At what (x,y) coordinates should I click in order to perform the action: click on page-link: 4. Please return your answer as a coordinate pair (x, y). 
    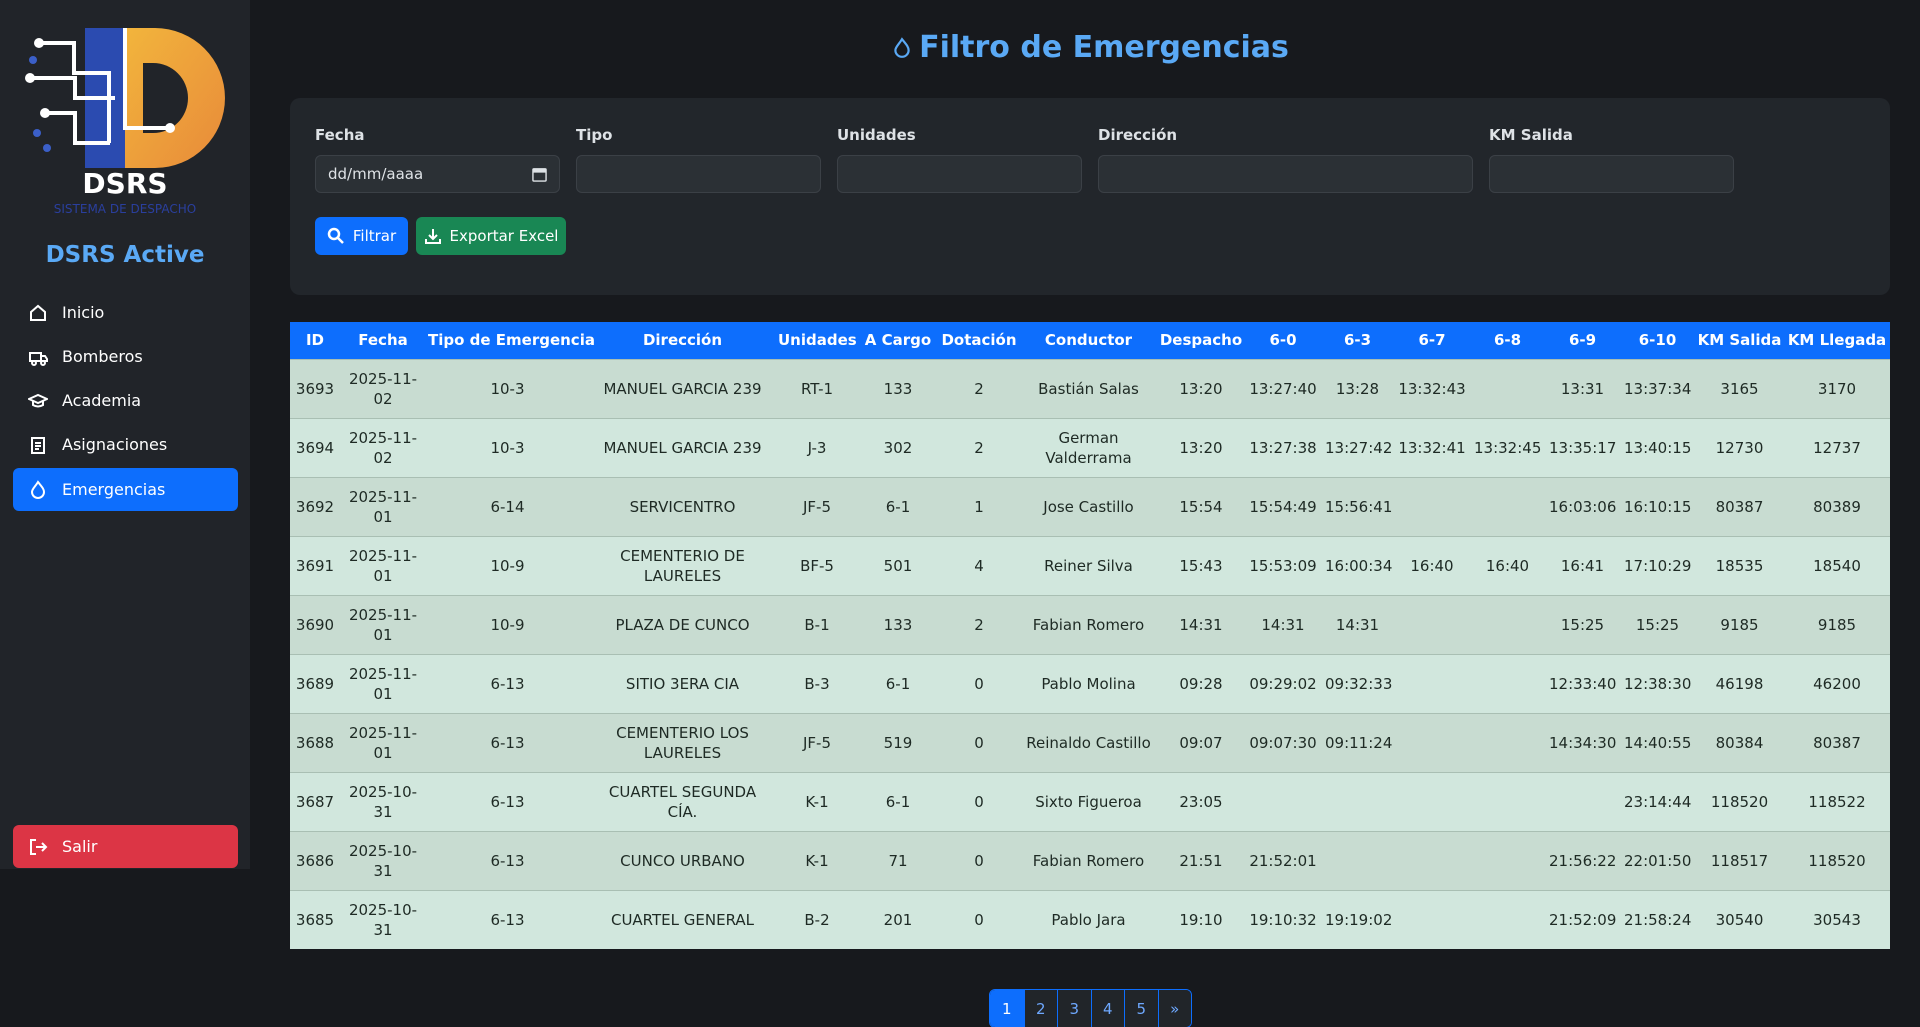
    Looking at the image, I should click on (1107, 1008).